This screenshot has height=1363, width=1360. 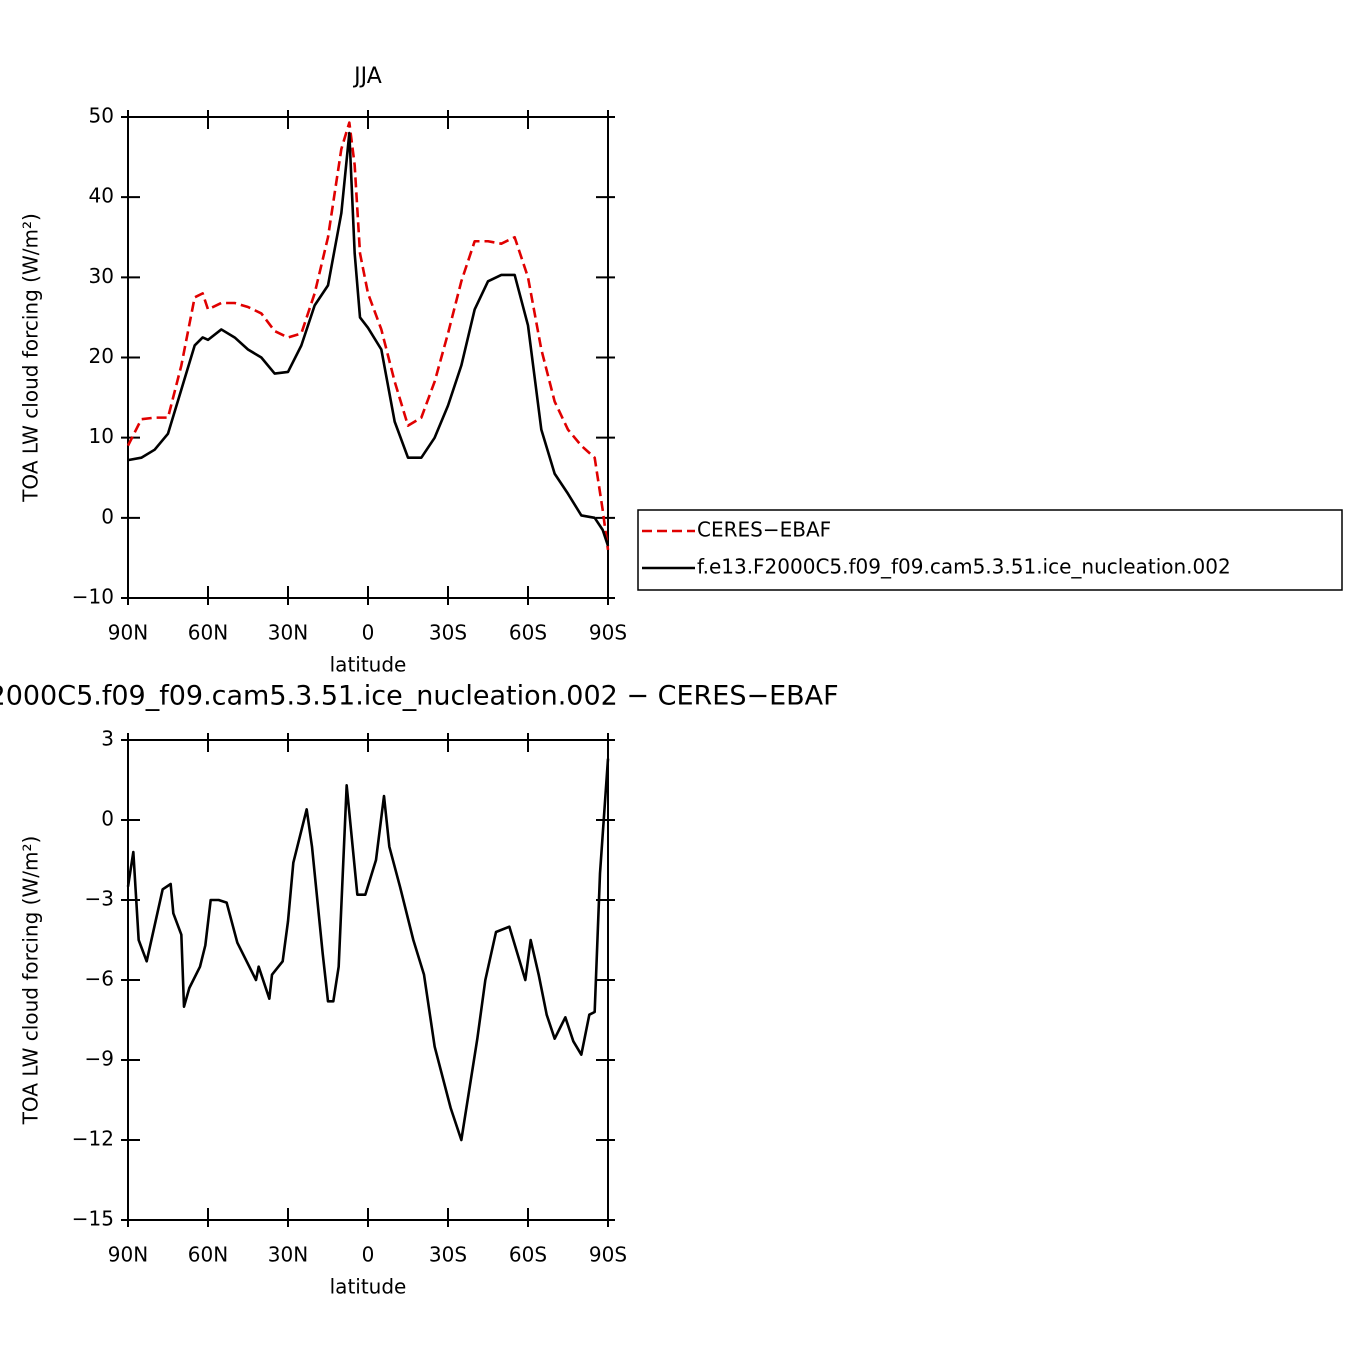 What do you see at coordinates (101, 116) in the screenshot?
I see `y-tick-label: 50` at bounding box center [101, 116].